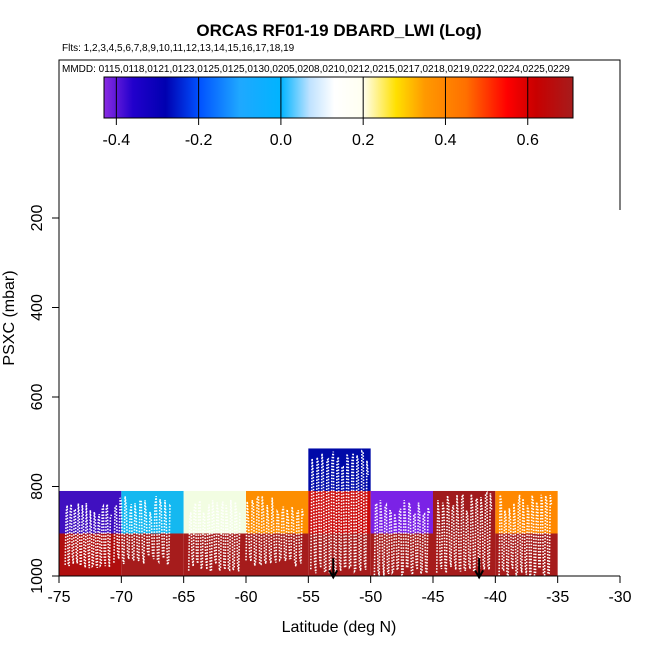 The width and height of the screenshot is (650, 650). Describe the element at coordinates (363, 140) in the screenshot. I see `colorbar-tick-label: 0.2` at that location.